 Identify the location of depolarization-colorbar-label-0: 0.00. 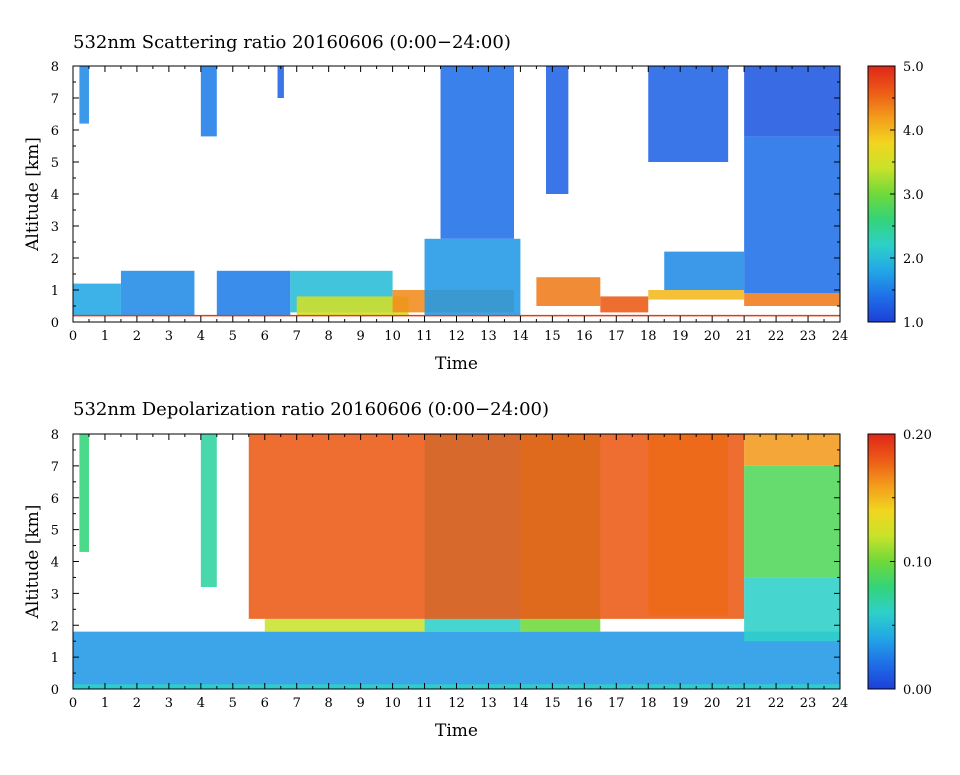
(917, 690).